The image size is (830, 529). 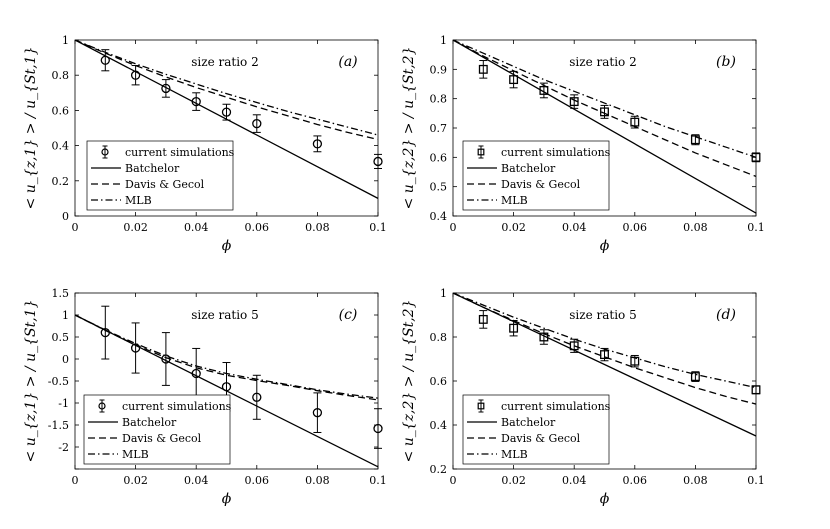 What do you see at coordinates (58, 381) in the screenshot?
I see `y-tick-label: -0.5` at bounding box center [58, 381].